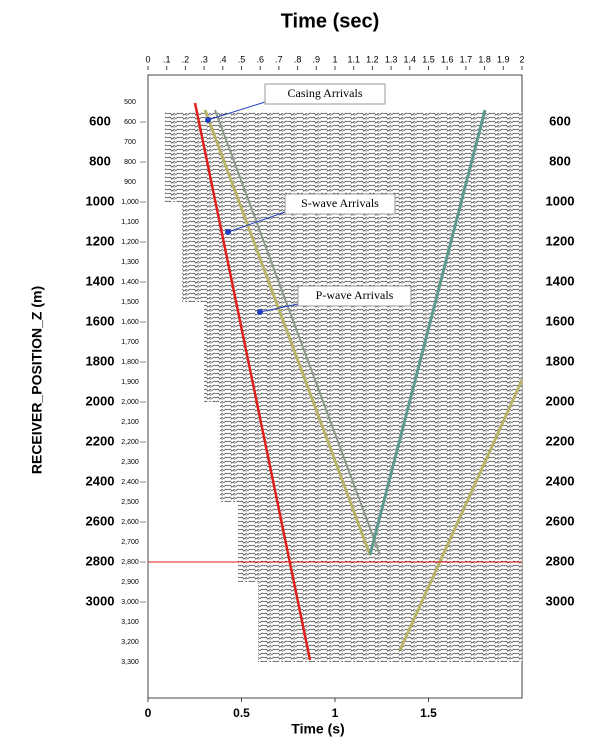 Image resolution: width=602 pixels, height=738 pixels. I want to click on depth-tick-label: 2,800, so click(130, 562).